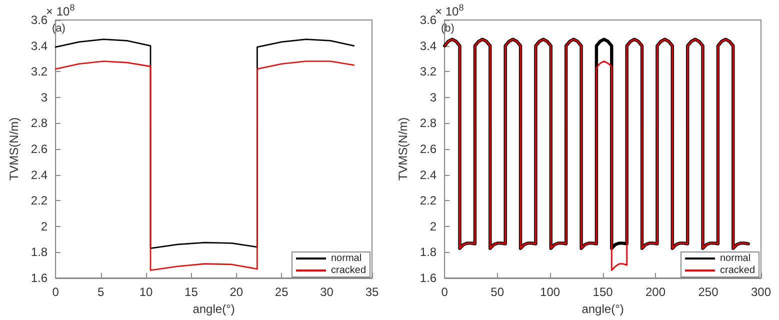 The height and width of the screenshot is (320, 779). What do you see at coordinates (100, 292) in the screenshot?
I see `x-tick-label: 5` at bounding box center [100, 292].